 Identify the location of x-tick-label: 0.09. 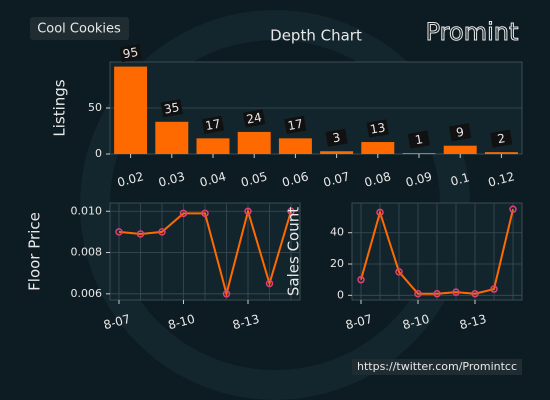
(418, 179).